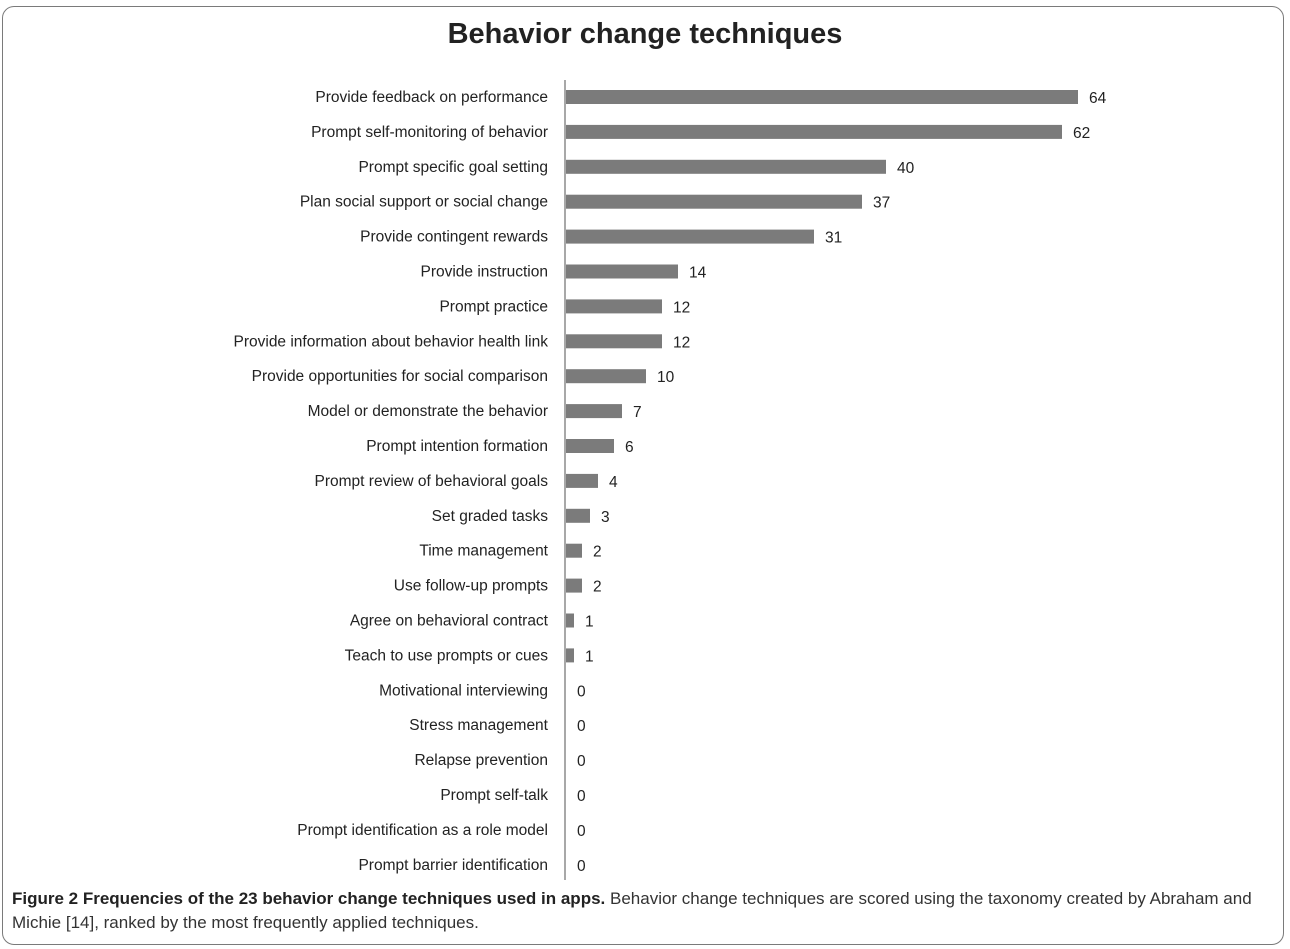 The height and width of the screenshot is (949, 1290). Describe the element at coordinates (453, 167) in the screenshot. I see `category-label: Prompt specific goal setting` at that location.